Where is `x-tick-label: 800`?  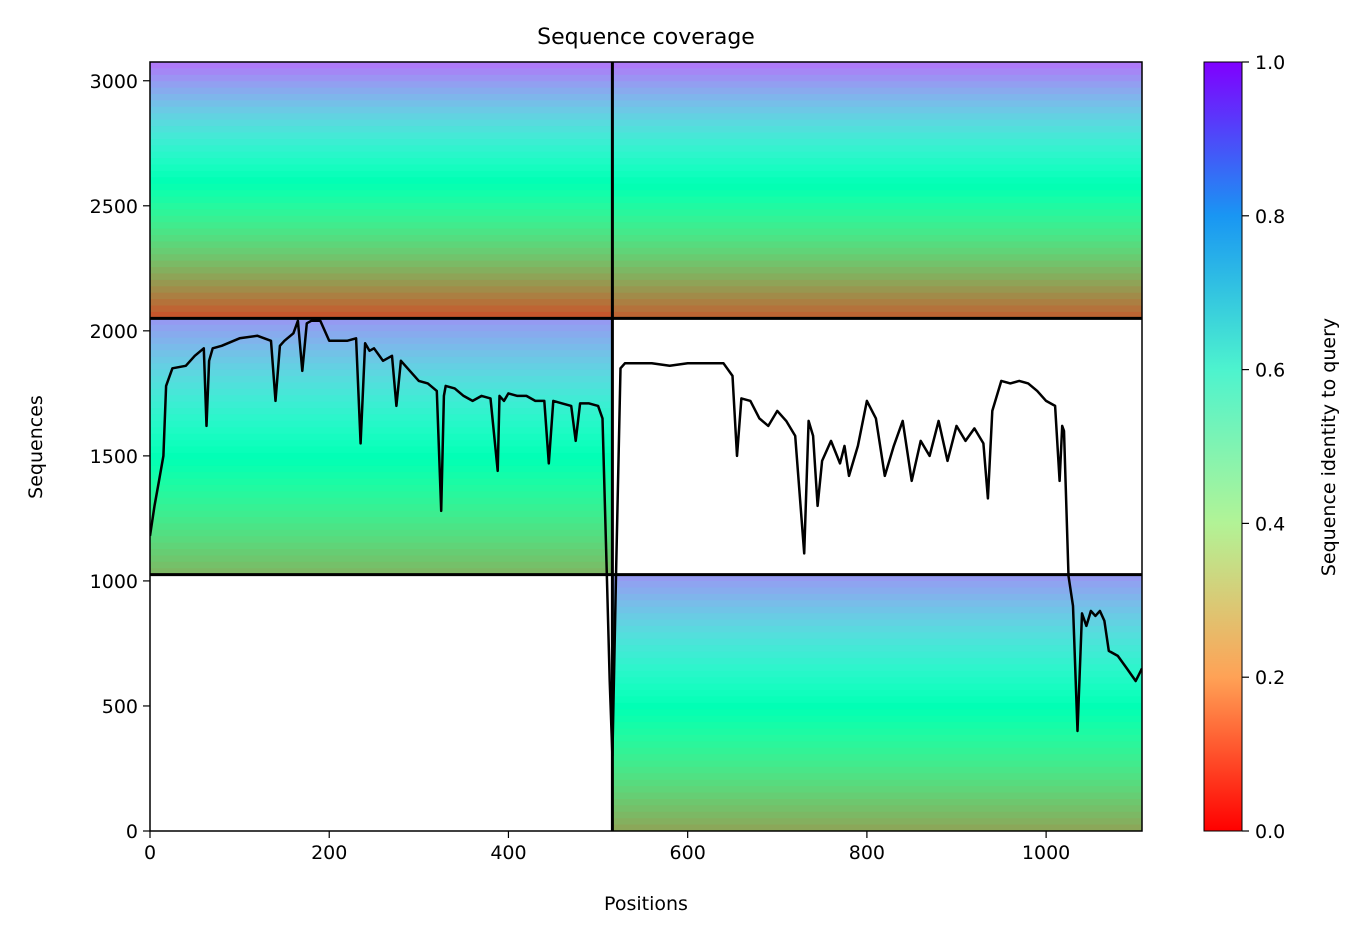
x-tick-label: 800 is located at coordinates (867, 853).